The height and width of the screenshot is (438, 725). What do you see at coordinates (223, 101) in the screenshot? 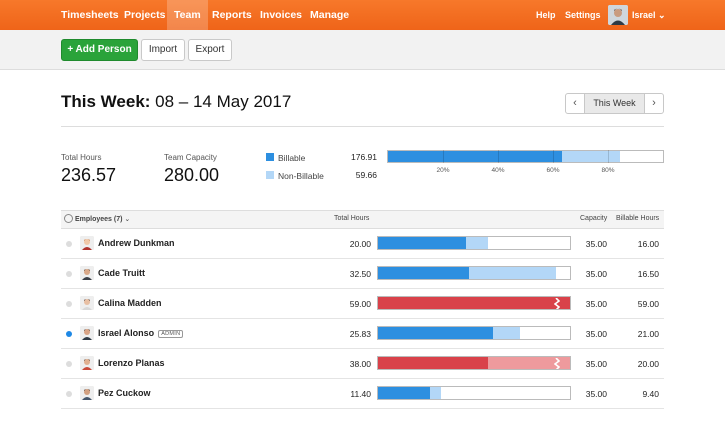
I see `page-title-range: 08 – 14 May 2017` at bounding box center [223, 101].